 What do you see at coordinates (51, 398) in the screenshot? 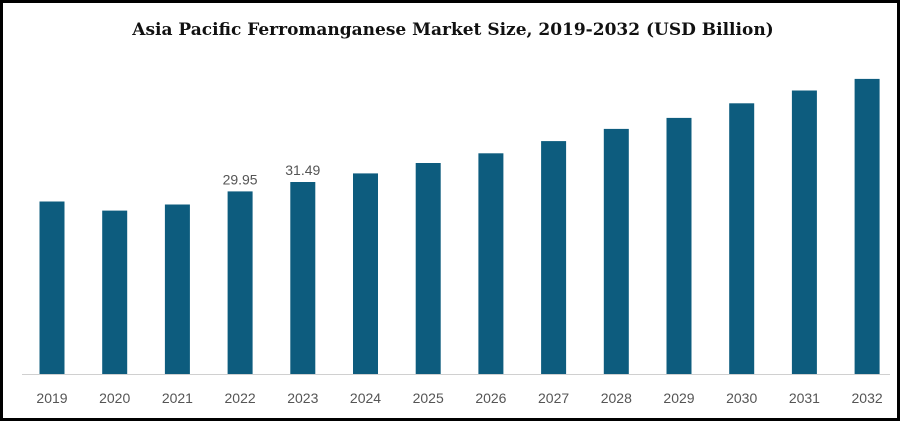
I see `x-tick-label: 2019` at bounding box center [51, 398].